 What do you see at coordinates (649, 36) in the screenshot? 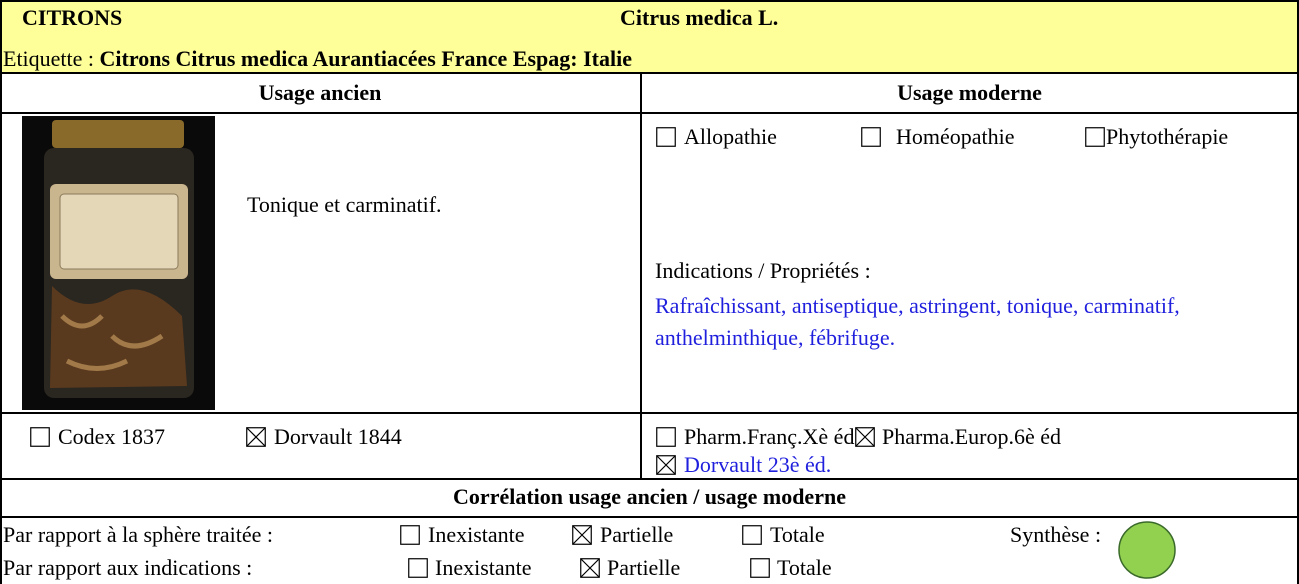
I see `header-band` at bounding box center [649, 36].